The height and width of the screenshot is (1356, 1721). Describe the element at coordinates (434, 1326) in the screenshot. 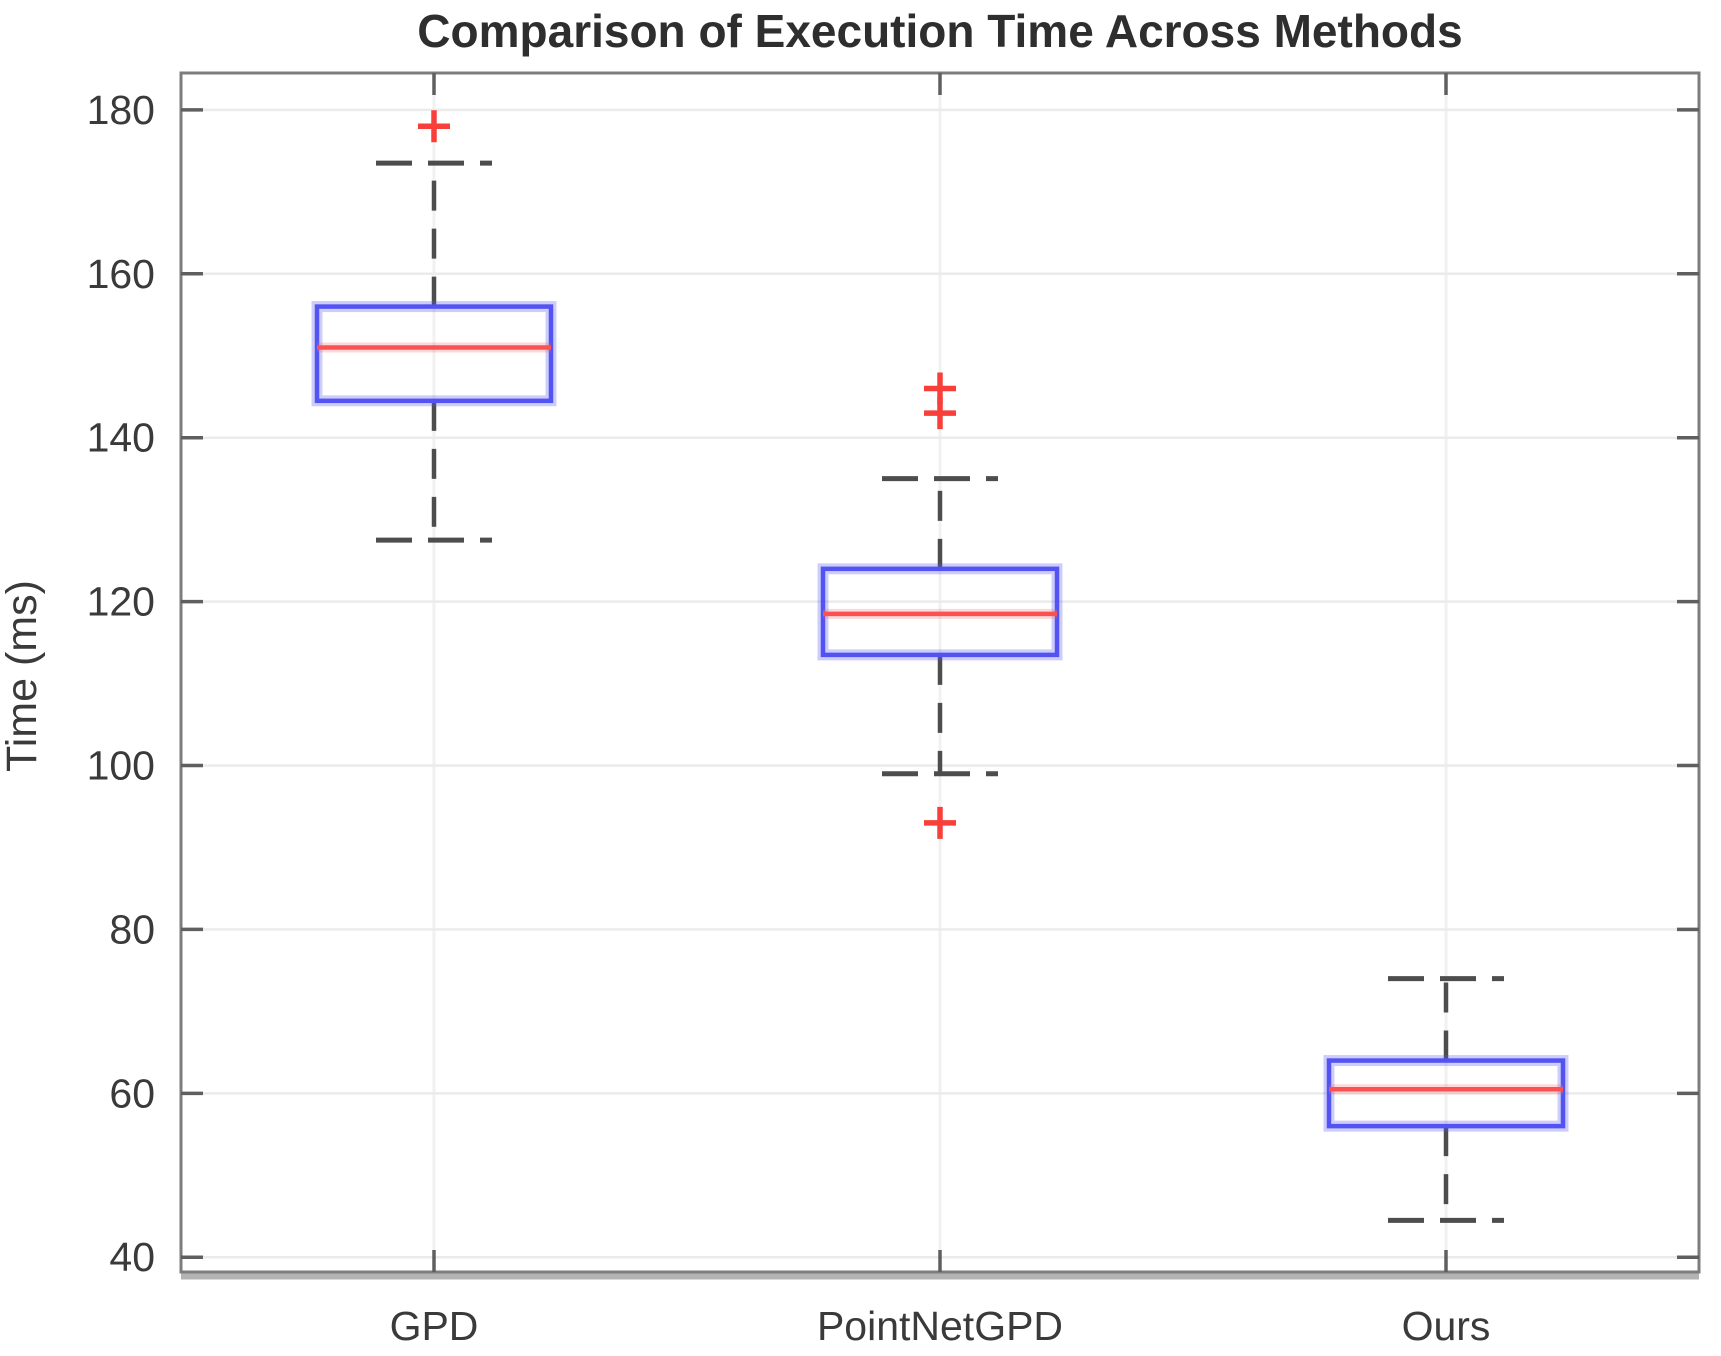

I see `x-tick-label: GPD` at that location.